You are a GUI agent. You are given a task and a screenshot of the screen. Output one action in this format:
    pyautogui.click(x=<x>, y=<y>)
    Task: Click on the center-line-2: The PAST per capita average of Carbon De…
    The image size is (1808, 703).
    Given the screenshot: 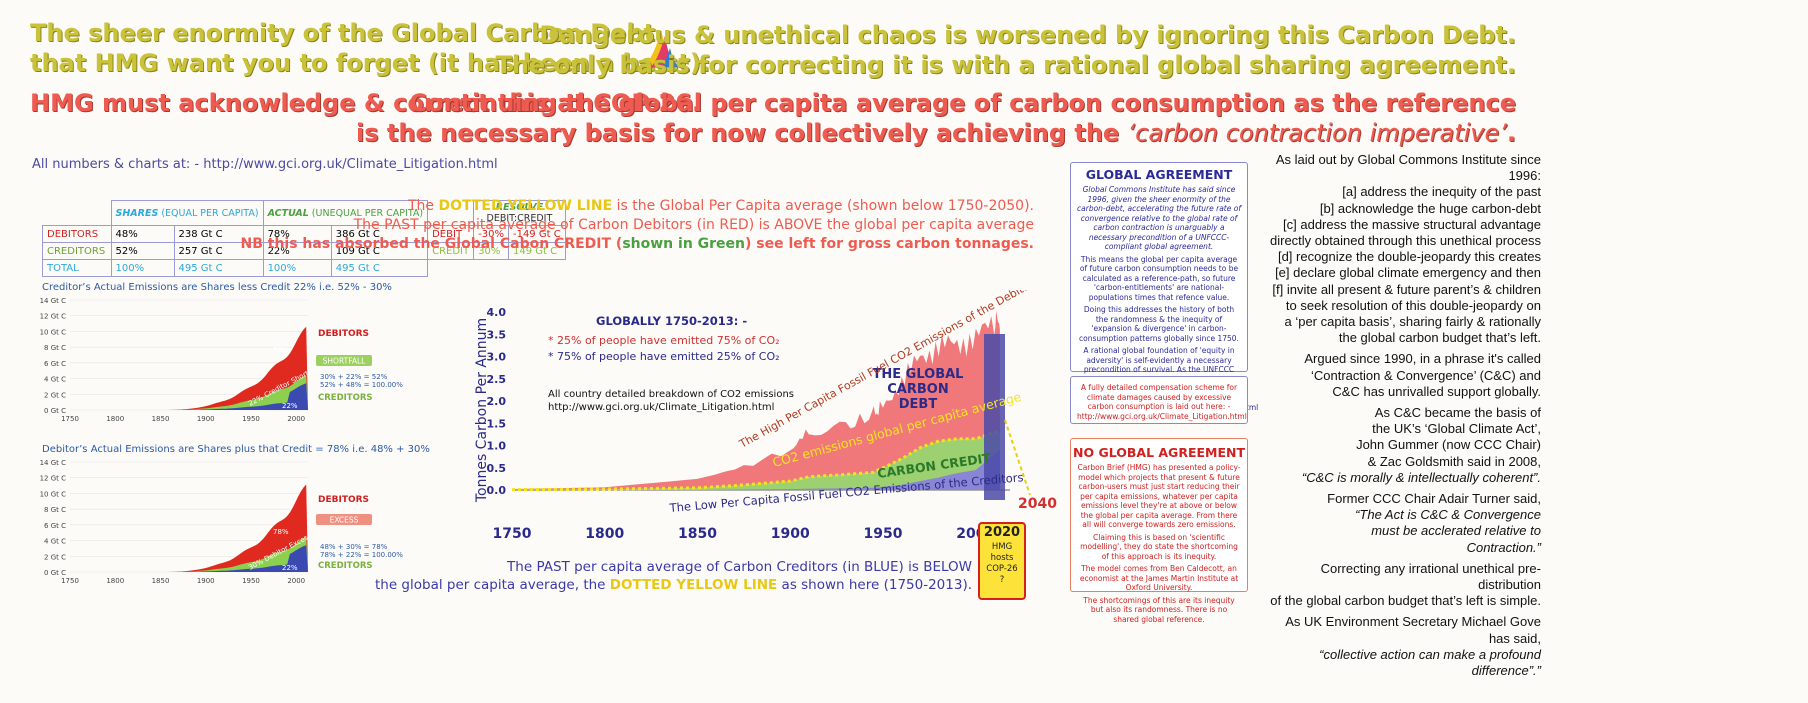 What is the action you would take?
    pyautogui.click(x=693, y=225)
    